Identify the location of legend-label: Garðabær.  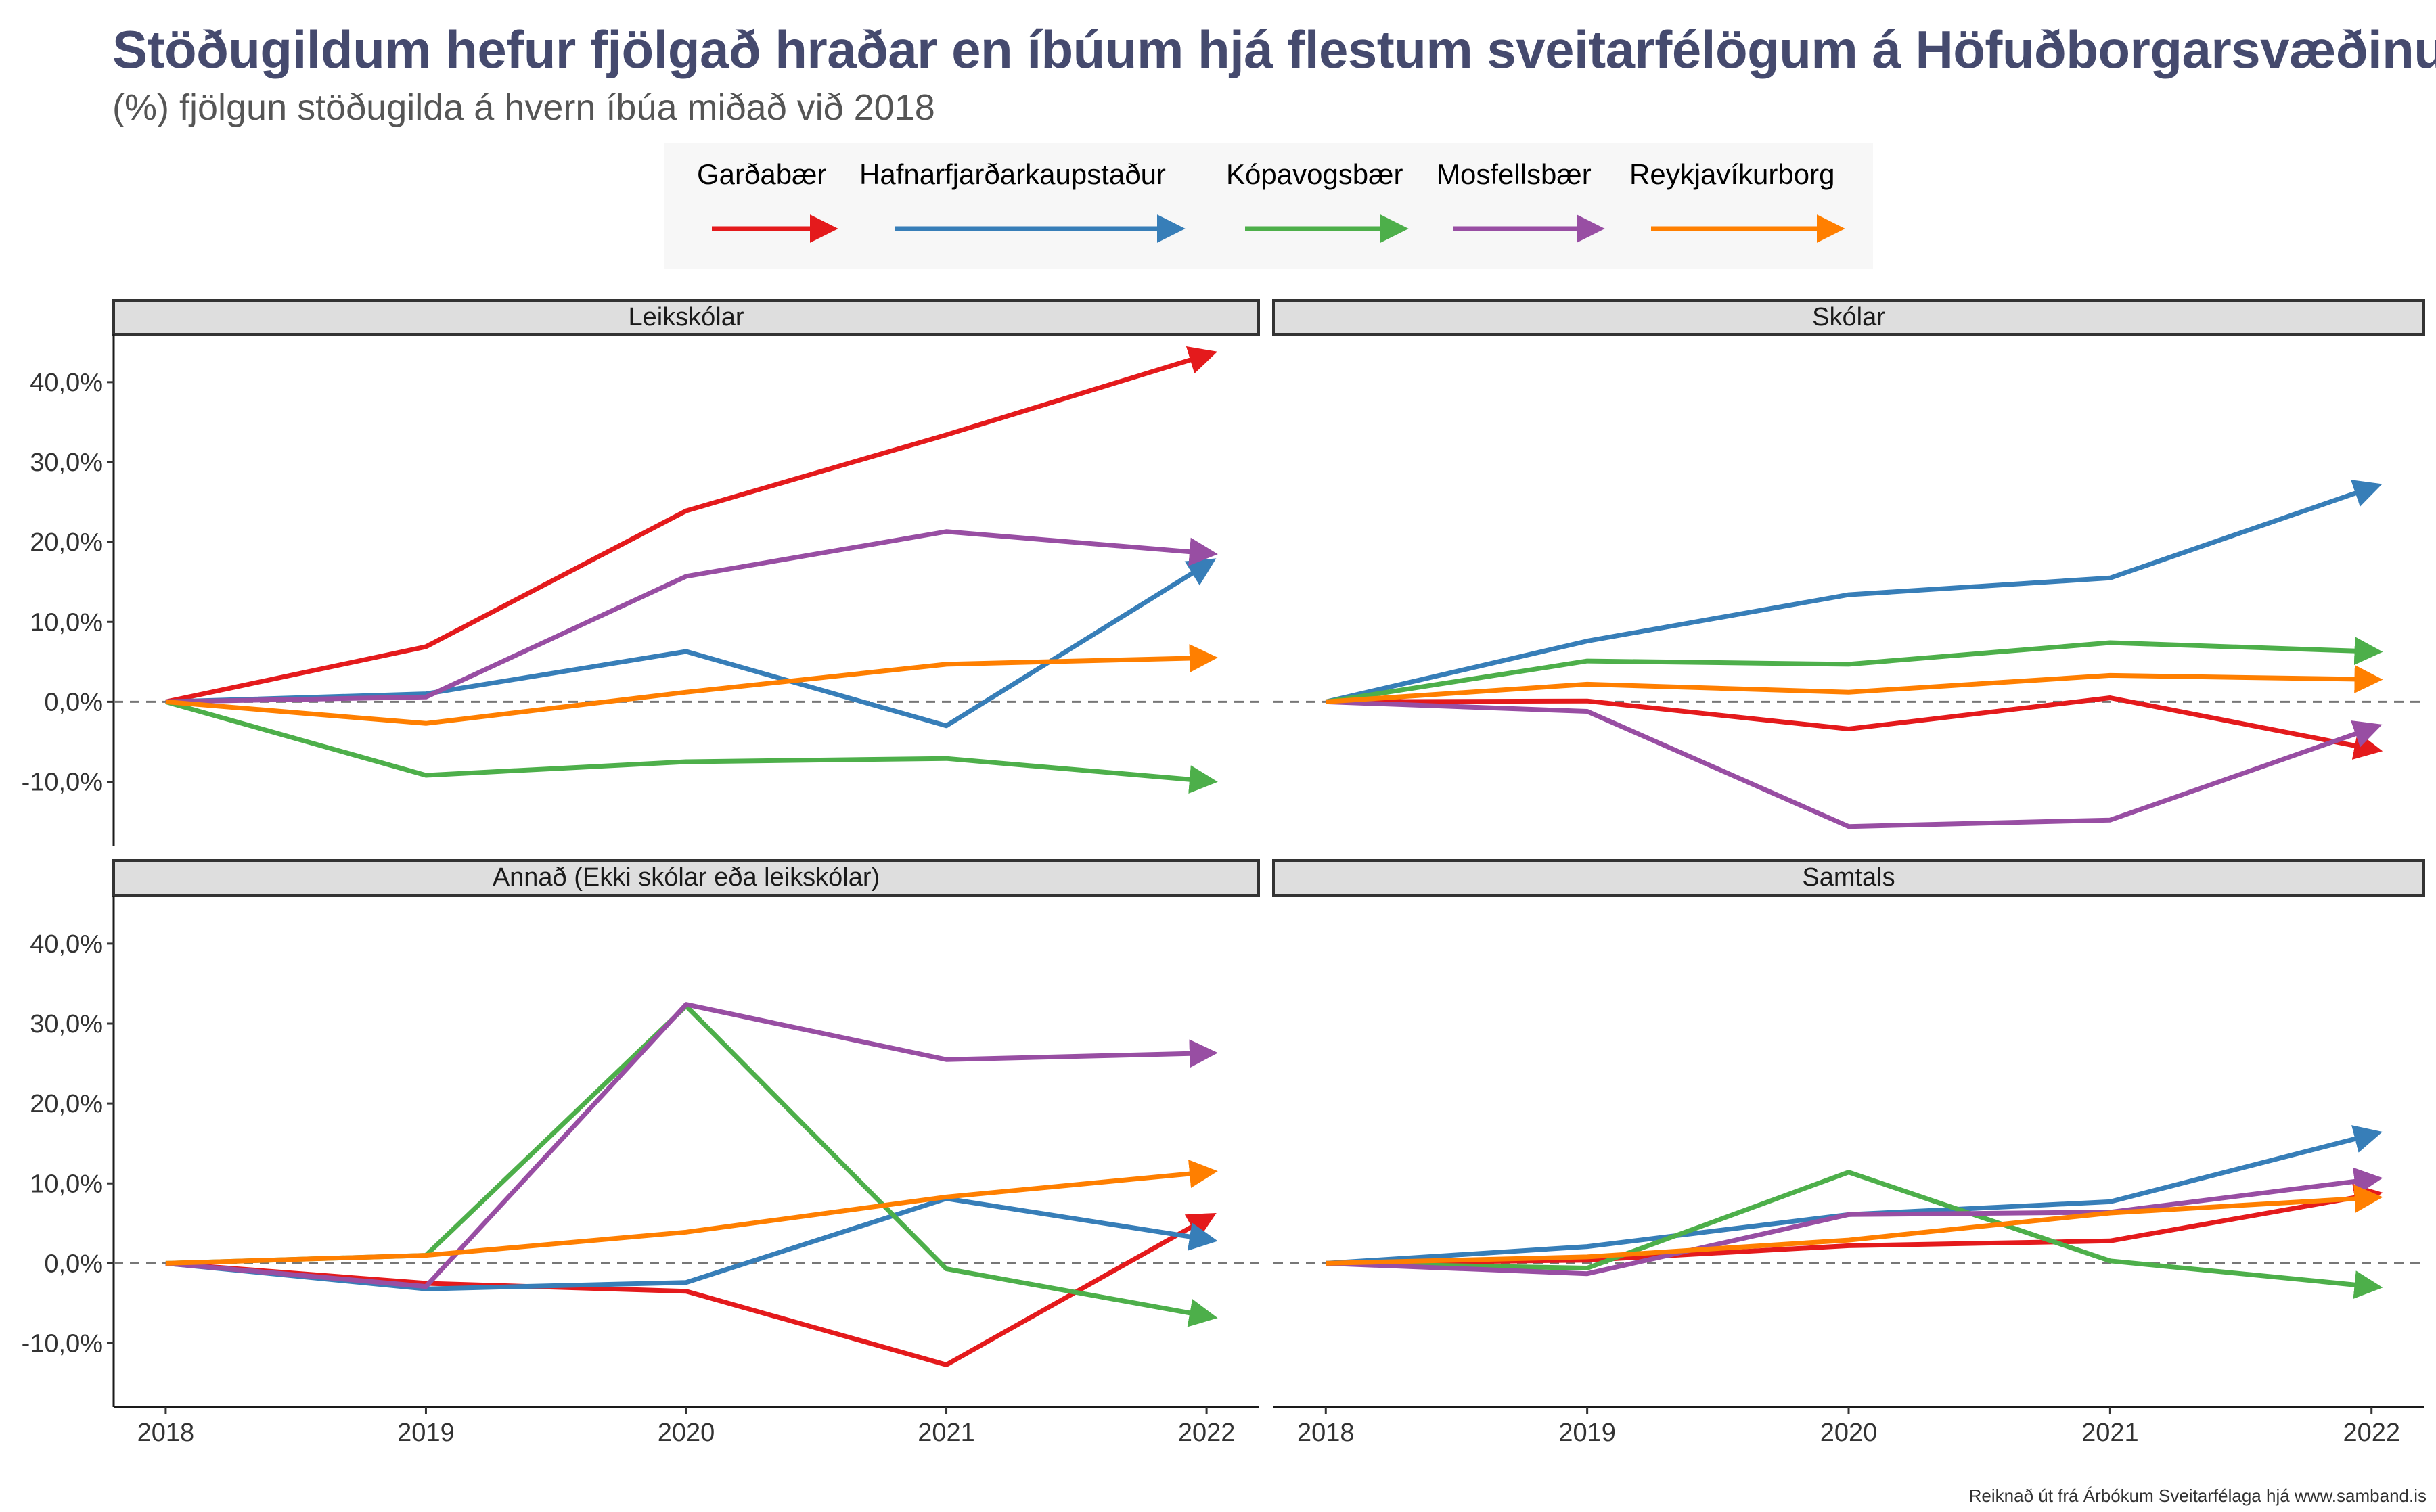
(761, 174).